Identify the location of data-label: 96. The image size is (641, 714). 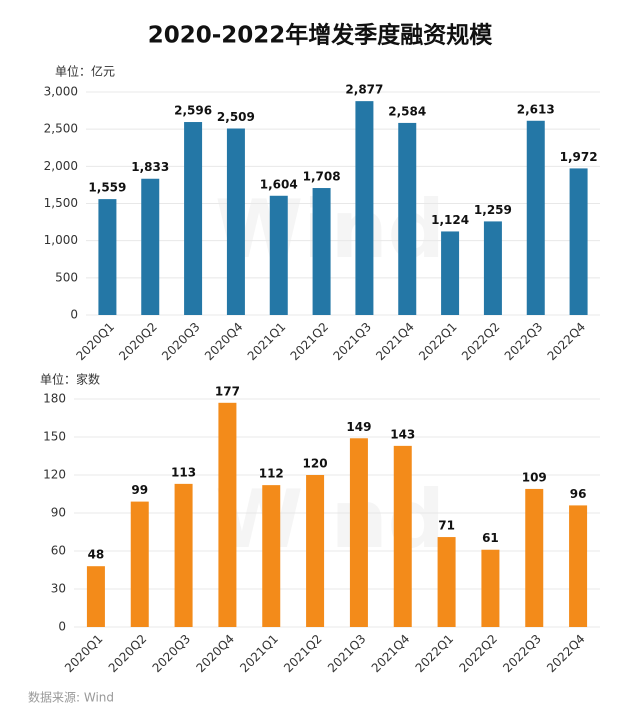
(578, 494).